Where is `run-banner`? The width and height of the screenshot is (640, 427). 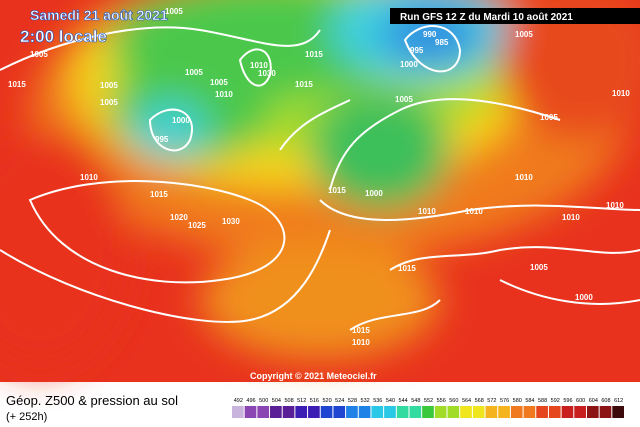
run-banner is located at coordinates (515, 16).